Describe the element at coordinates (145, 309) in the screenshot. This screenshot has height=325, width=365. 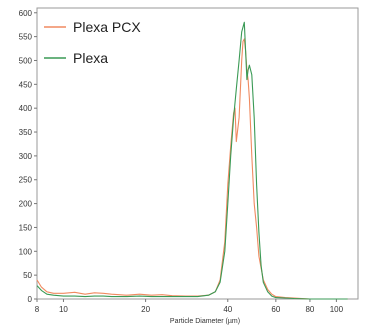
I see `x-tick-label: 20` at that location.